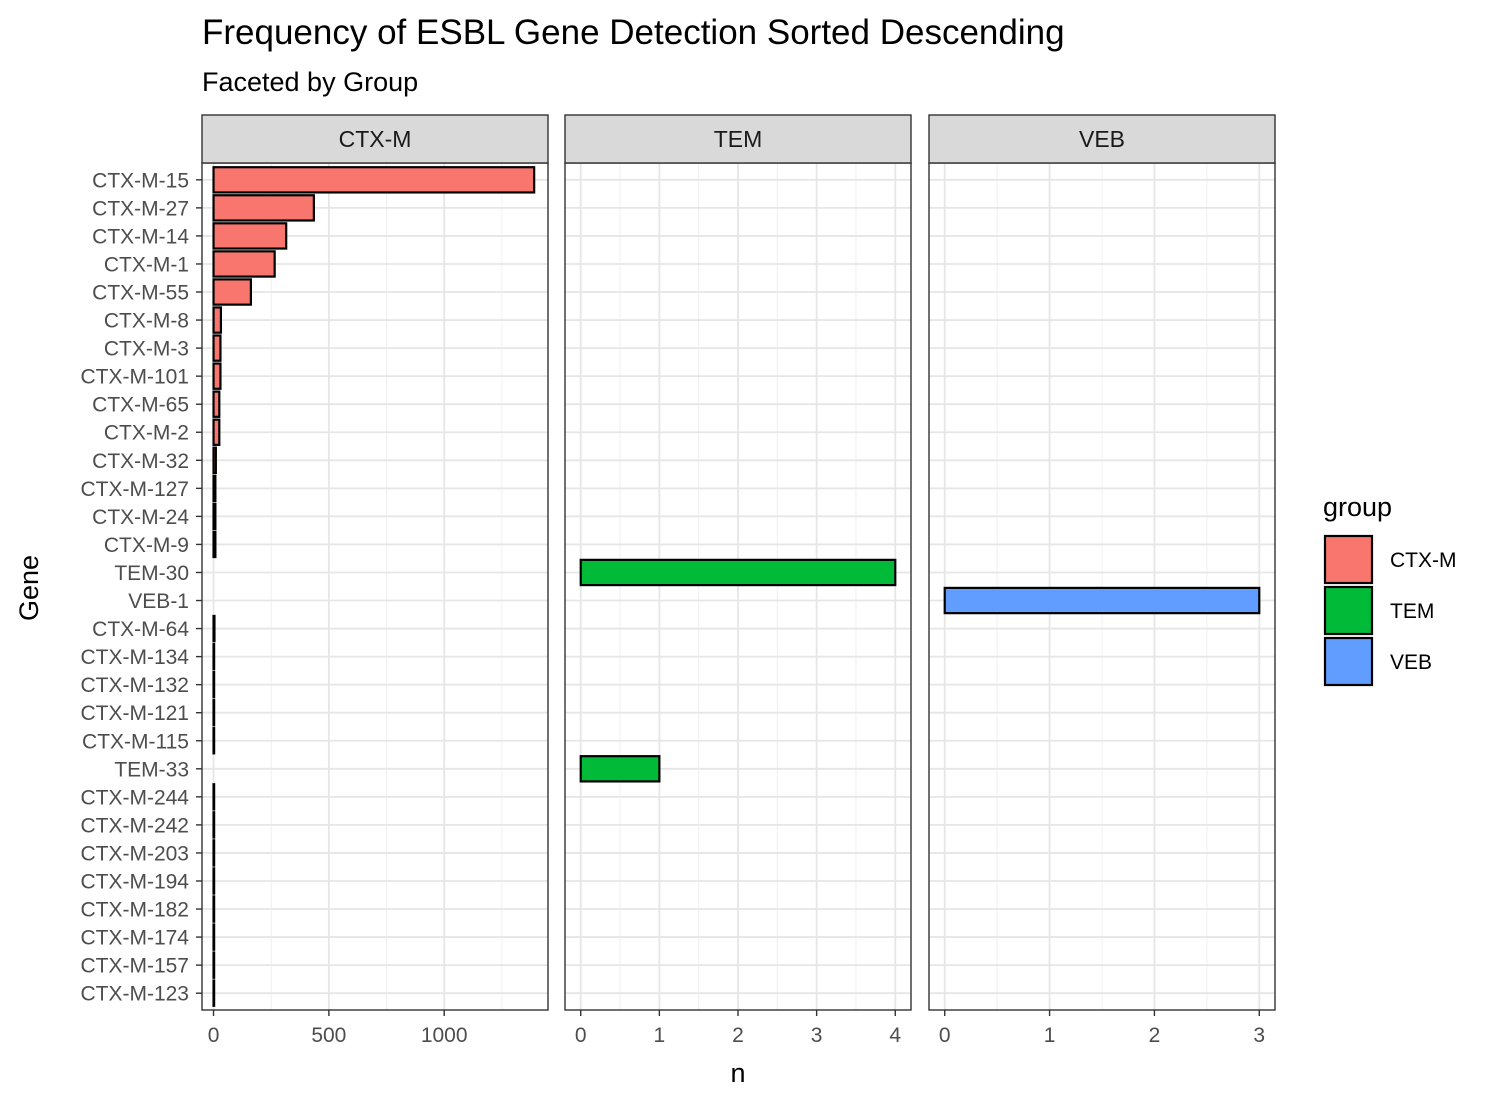  I want to click on y-tick-label-ctx-m-101: CTX-M-101, so click(134, 377).